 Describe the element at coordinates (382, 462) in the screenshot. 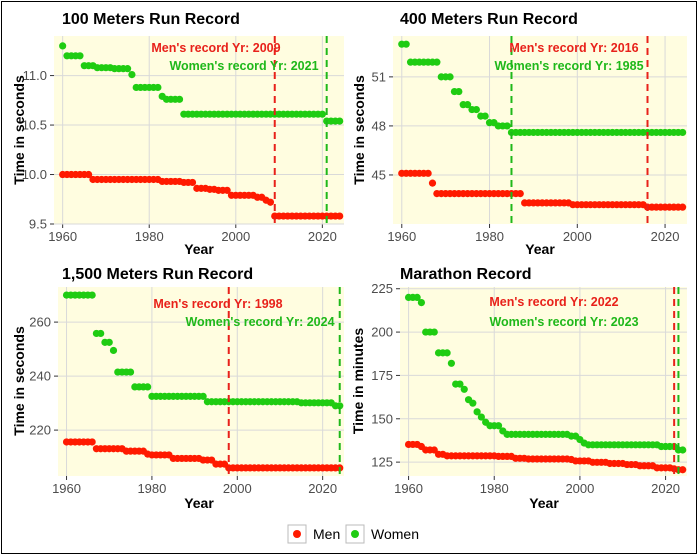

I see `y-tick-label: 125` at that location.